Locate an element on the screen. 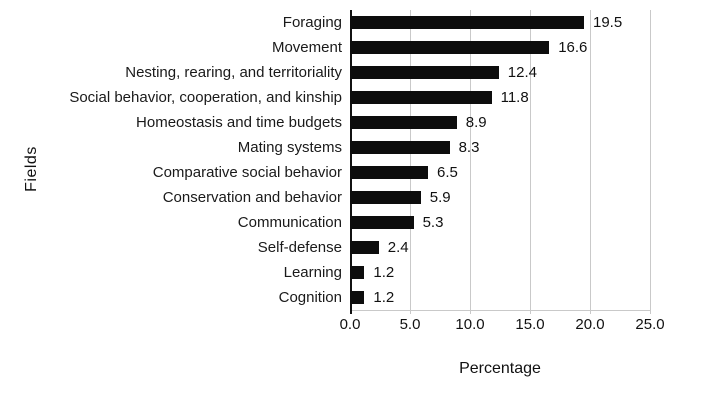  value-label: 8.3 is located at coordinates (469, 147).